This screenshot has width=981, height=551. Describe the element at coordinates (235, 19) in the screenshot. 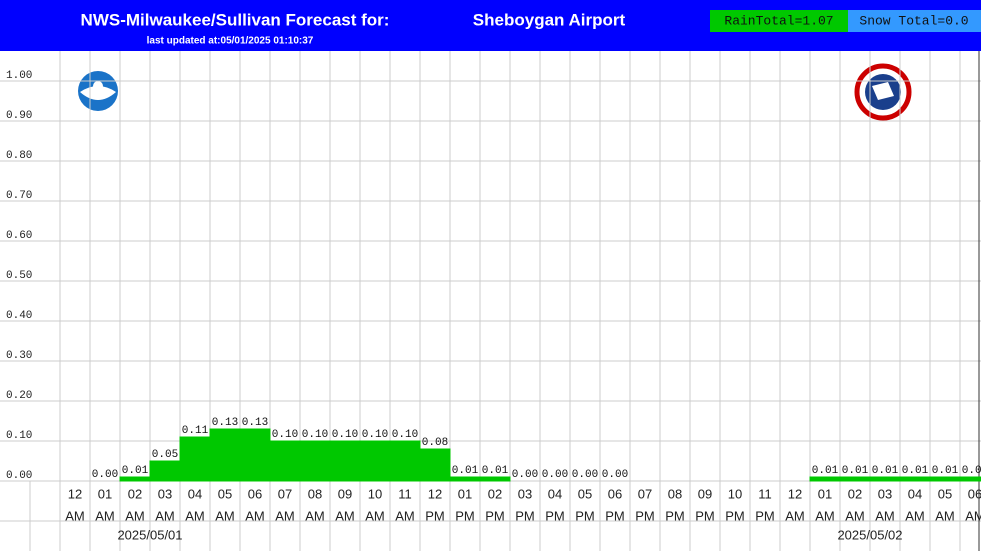

I see `chart-title: NWS-Milwaukee/Sullivan Forecast for:` at that location.